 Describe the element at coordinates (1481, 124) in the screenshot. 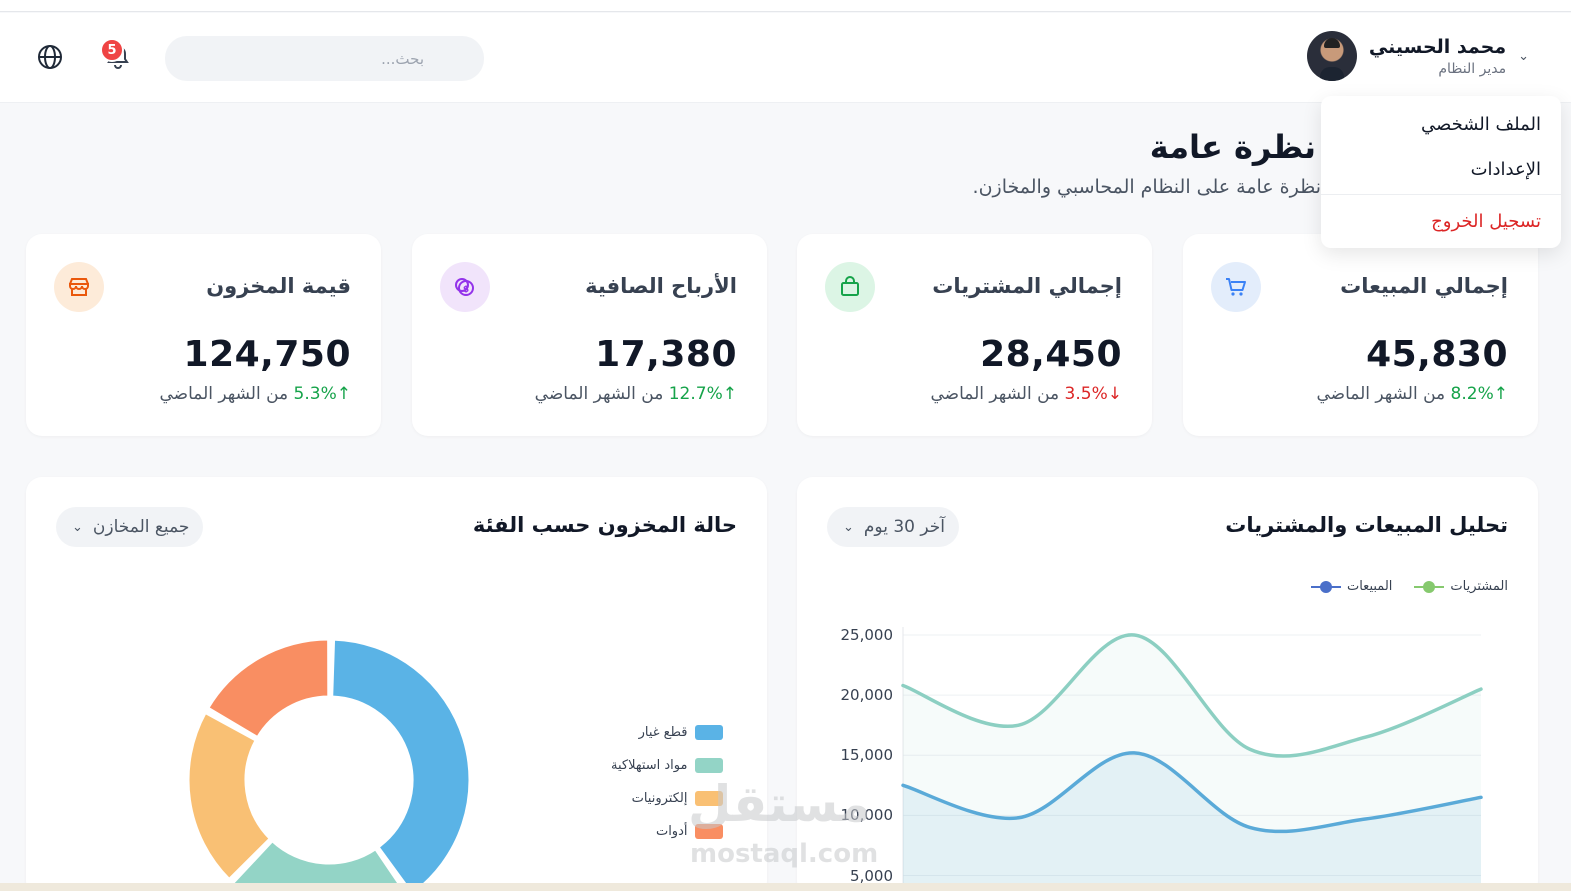

I see `menu-item-profile: الملف الشخصي` at that location.